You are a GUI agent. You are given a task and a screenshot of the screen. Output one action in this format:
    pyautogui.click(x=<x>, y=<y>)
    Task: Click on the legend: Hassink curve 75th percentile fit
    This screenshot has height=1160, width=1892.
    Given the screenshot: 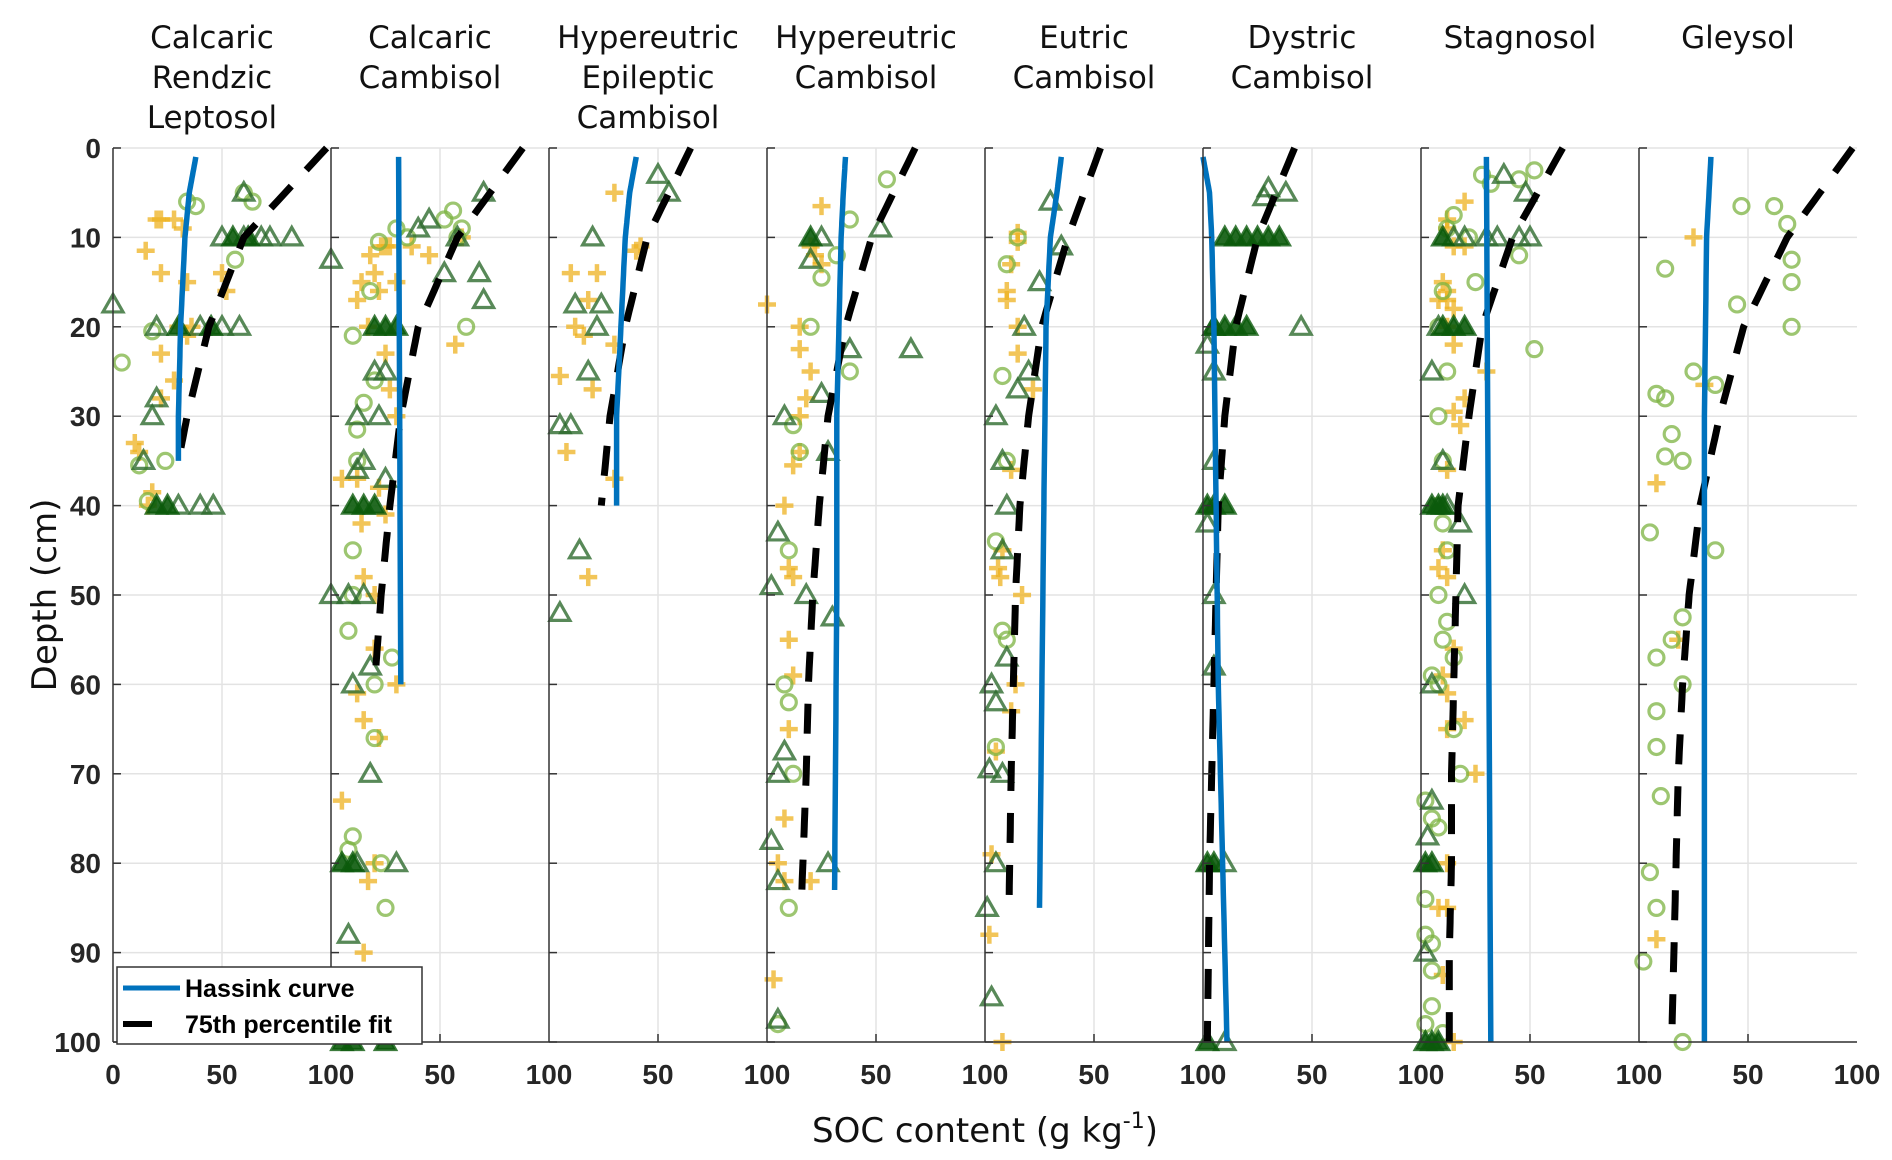 What is the action you would take?
    pyautogui.click(x=269, y=1005)
    